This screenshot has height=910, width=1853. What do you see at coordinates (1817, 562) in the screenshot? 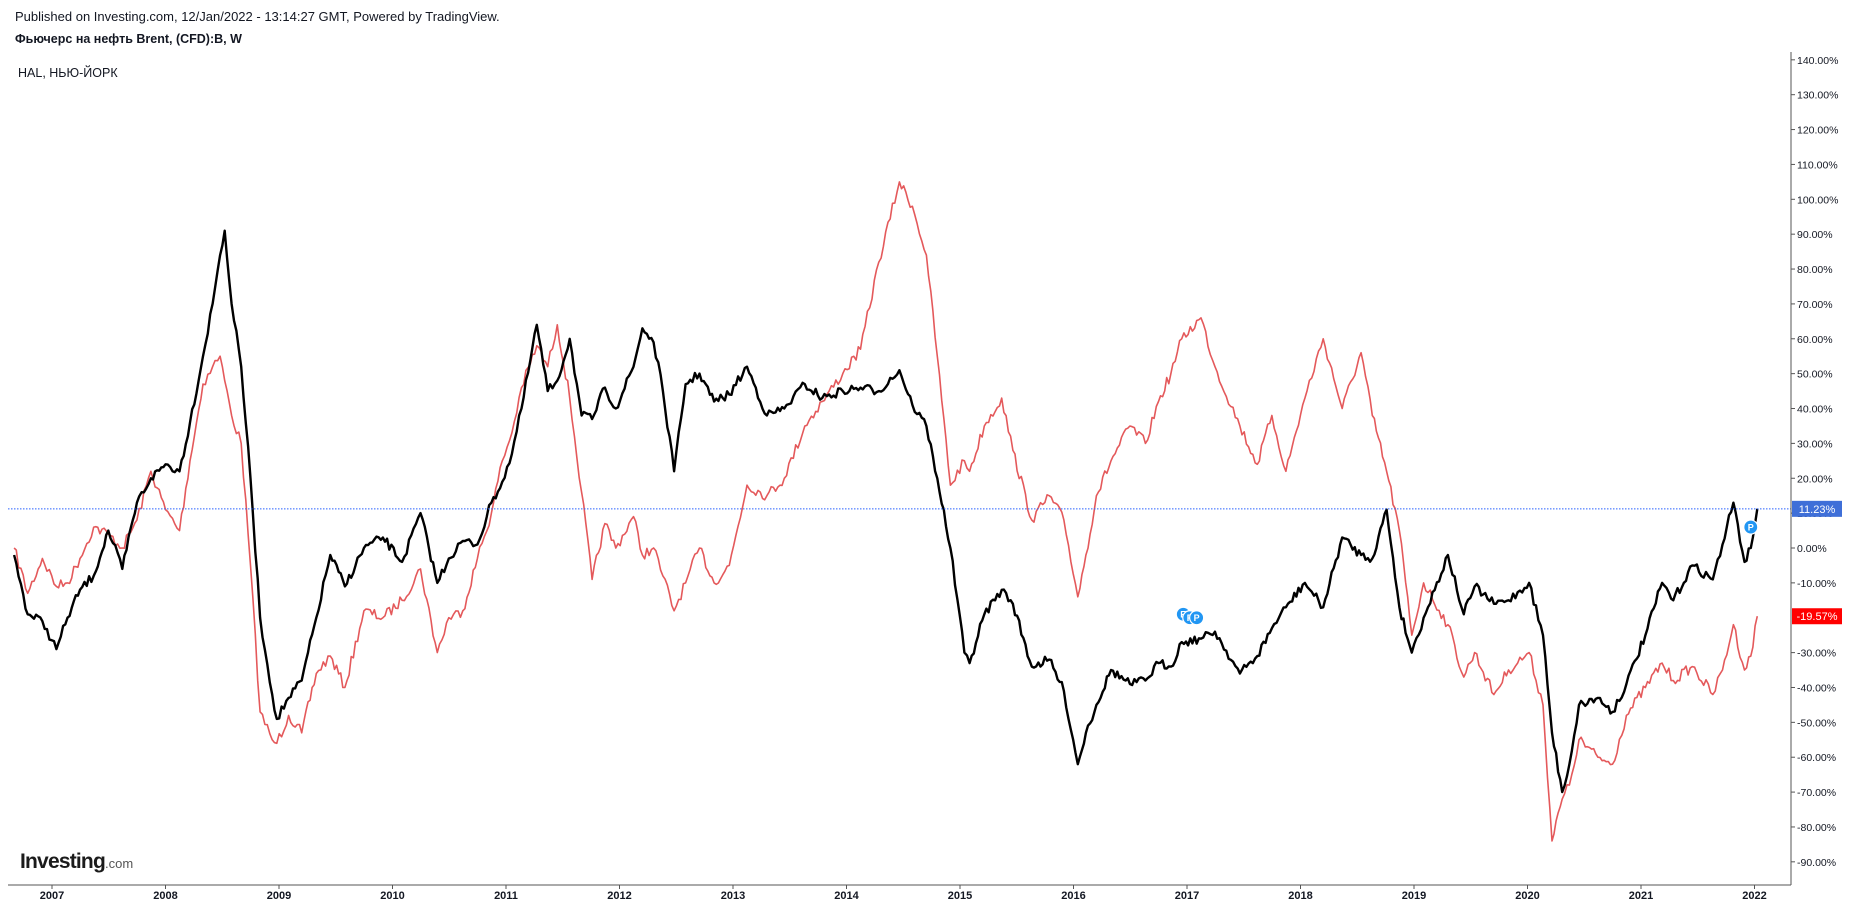
I see `last-value-labels: 11.23% -19.57%` at bounding box center [1817, 562].